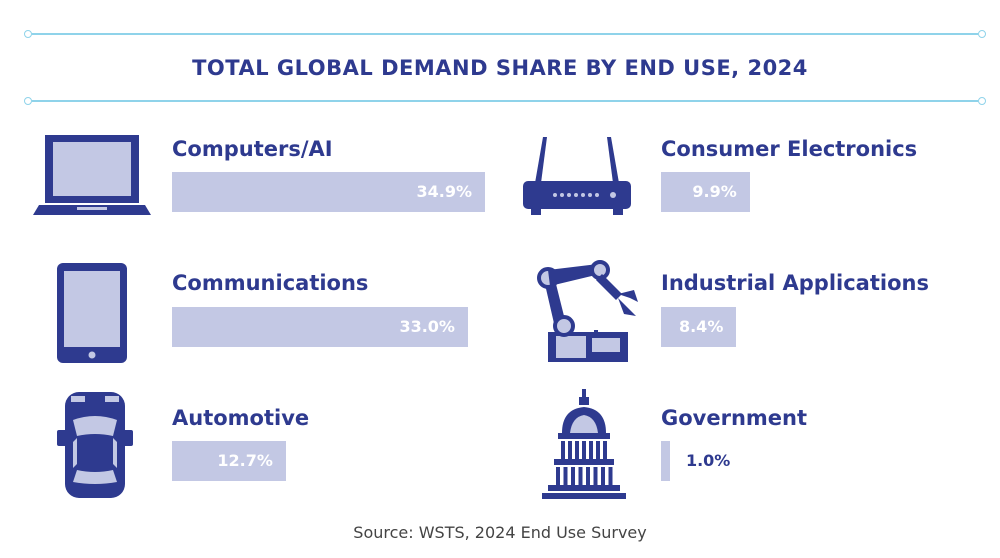 This screenshot has width=1000, height=558. I want to click on bar-consumer-electronics, so click(705, 192).